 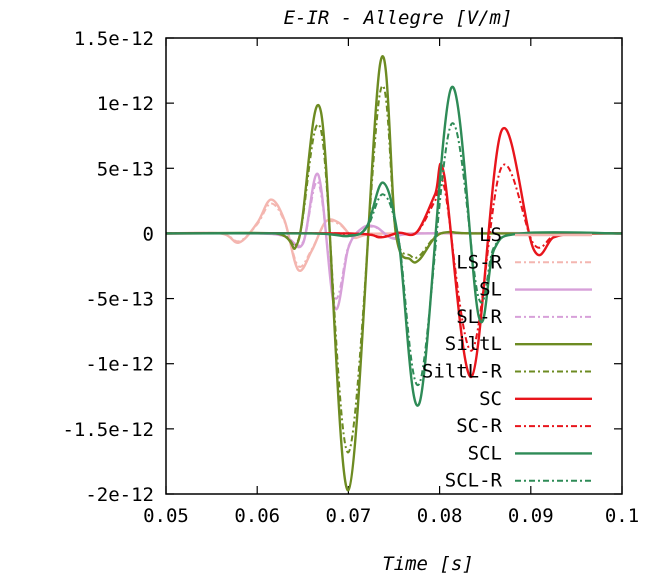 I want to click on y-tick-label: 5e-13, so click(x=125, y=169).